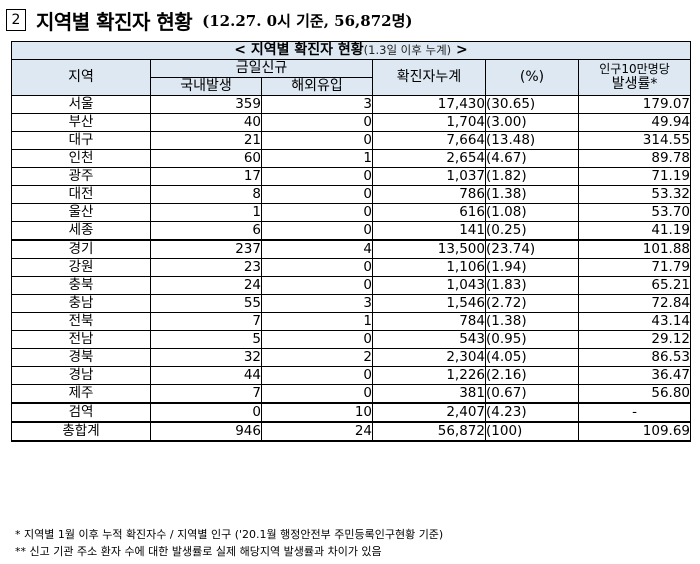 The width and height of the screenshot is (700, 564). What do you see at coordinates (81, 77) in the screenshot?
I see `header-region: 지역` at bounding box center [81, 77].